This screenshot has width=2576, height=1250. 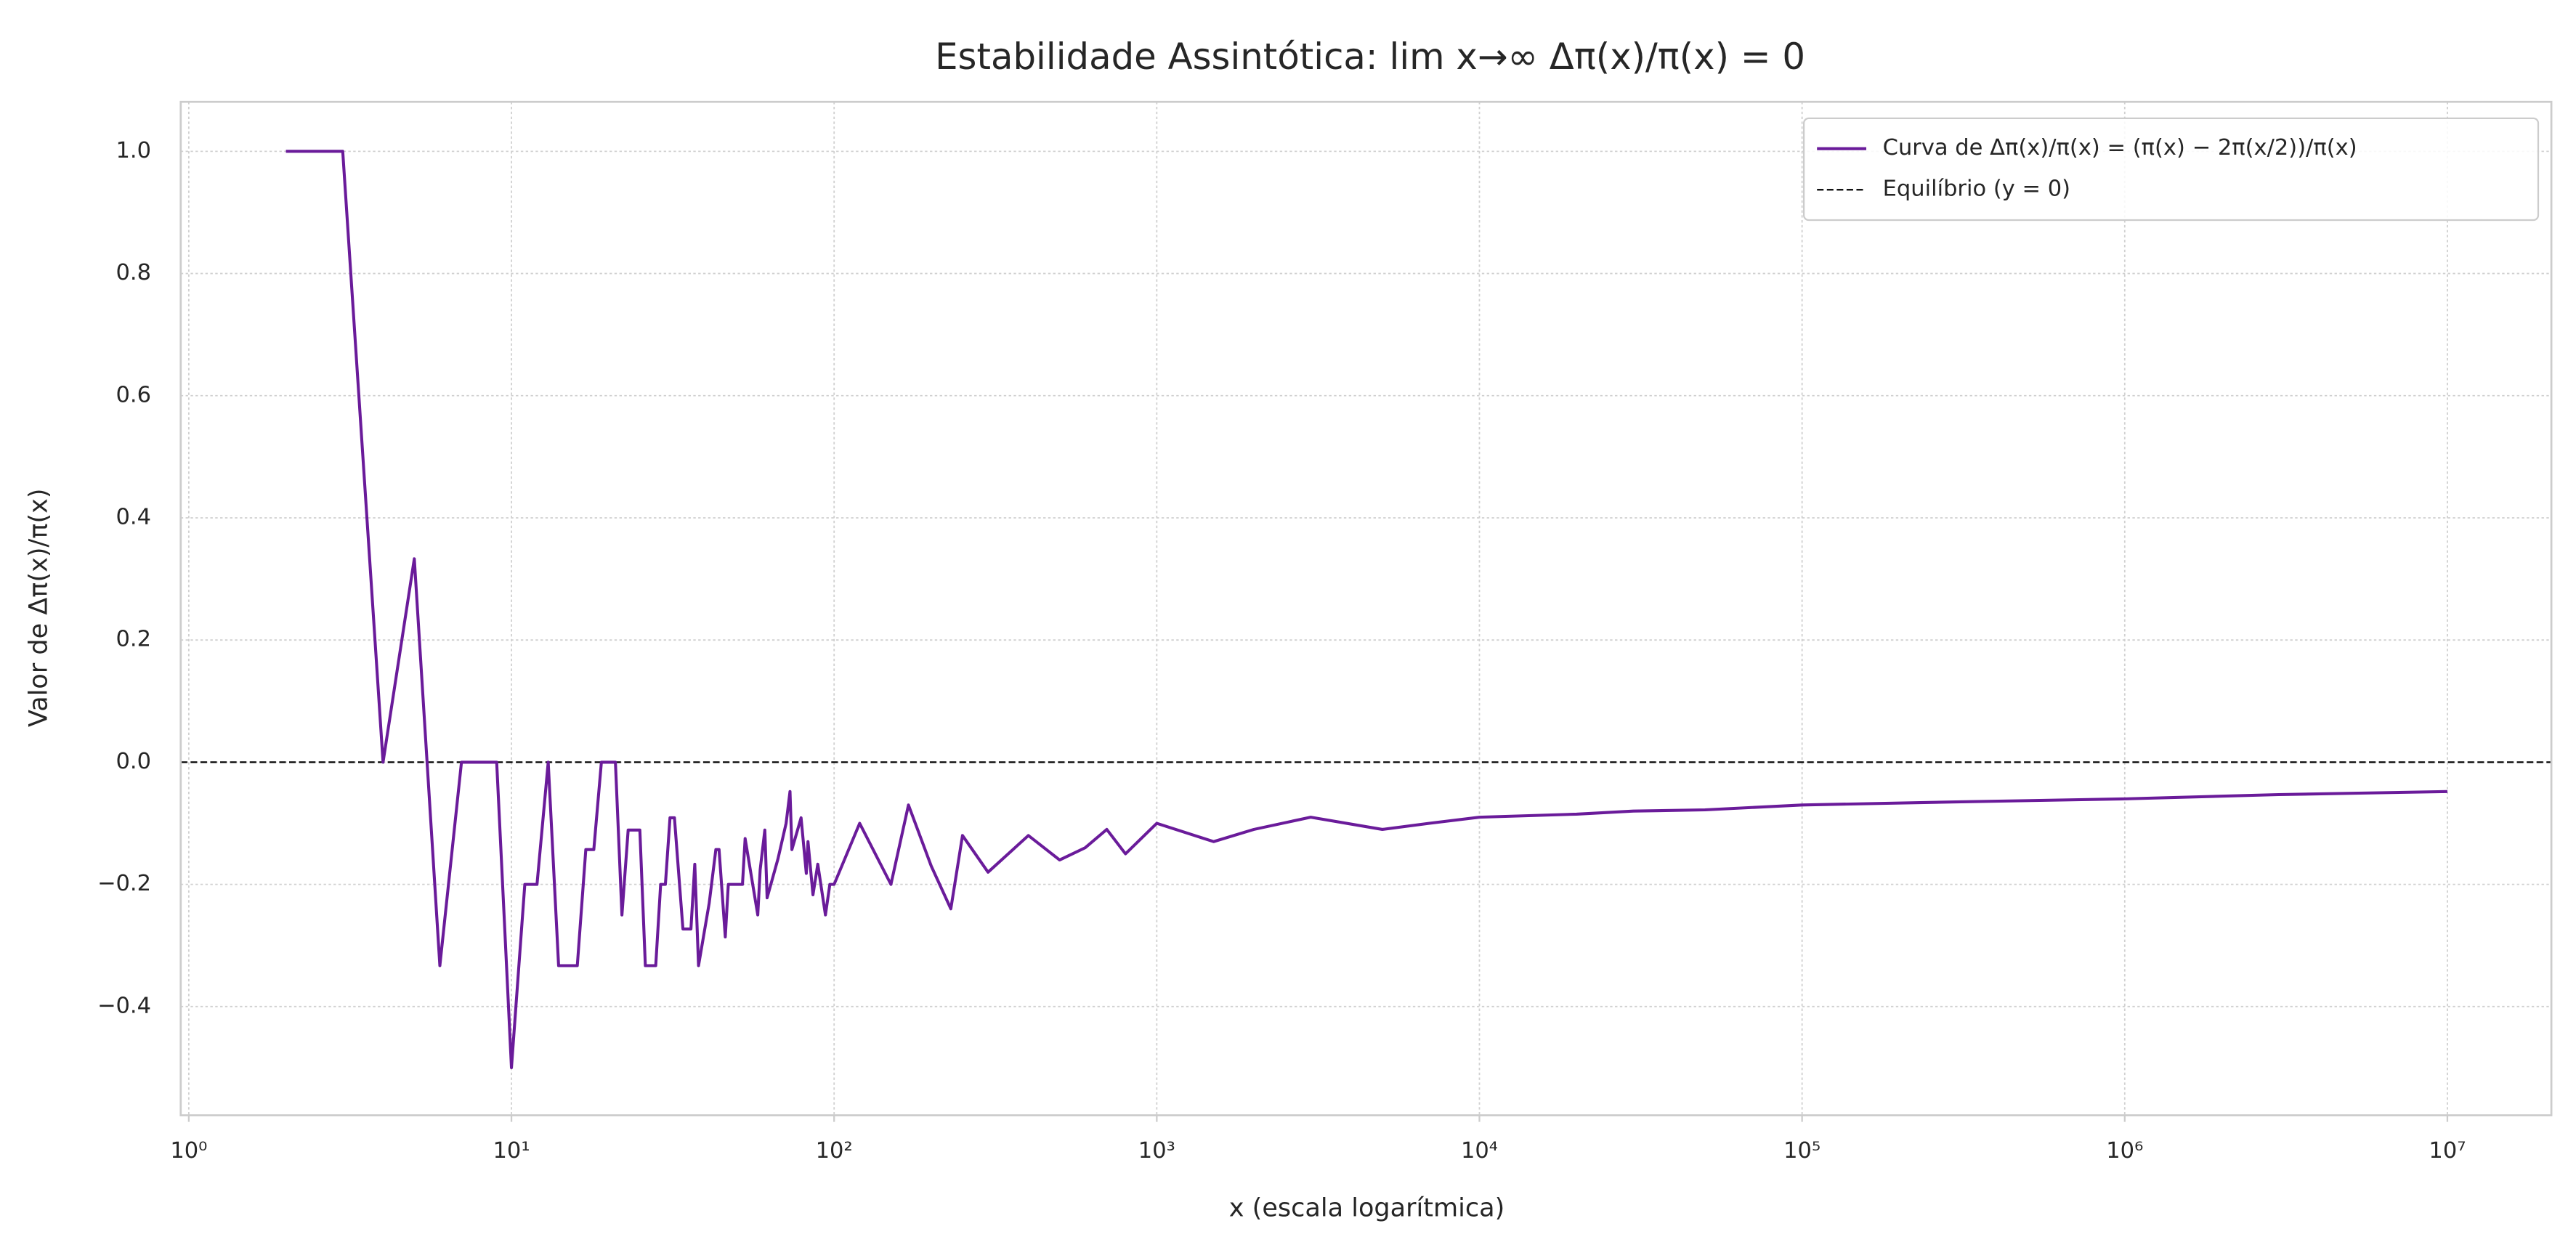 What do you see at coordinates (134, 150) in the screenshot?
I see `y-tick-label: 1.0` at bounding box center [134, 150].